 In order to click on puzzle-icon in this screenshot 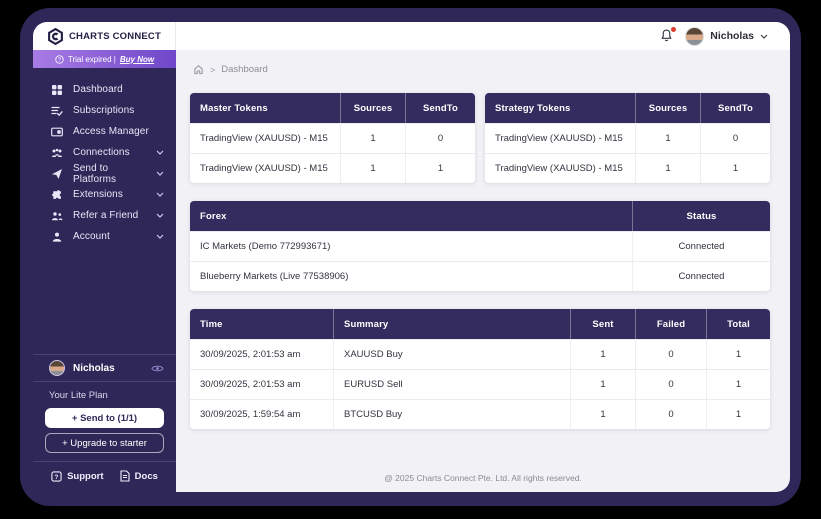, I will do `click(57, 195)`.